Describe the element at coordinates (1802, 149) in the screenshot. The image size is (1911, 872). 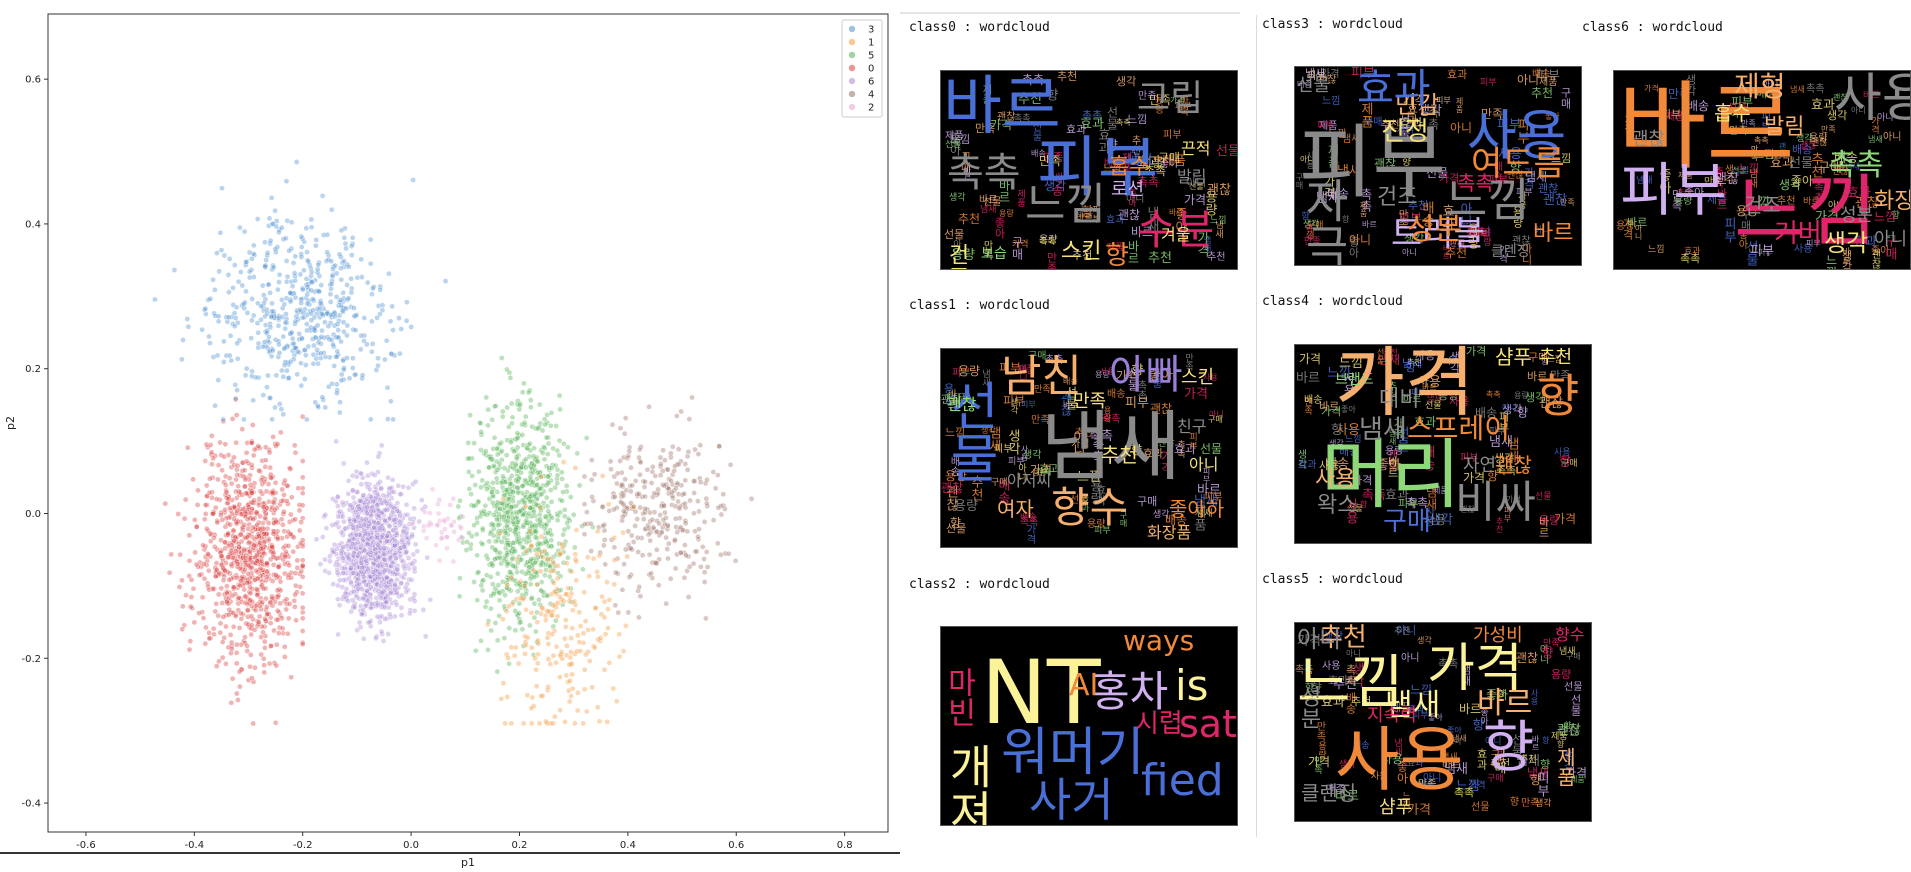
I see `wordcloud-filler-word: 배송` at that location.